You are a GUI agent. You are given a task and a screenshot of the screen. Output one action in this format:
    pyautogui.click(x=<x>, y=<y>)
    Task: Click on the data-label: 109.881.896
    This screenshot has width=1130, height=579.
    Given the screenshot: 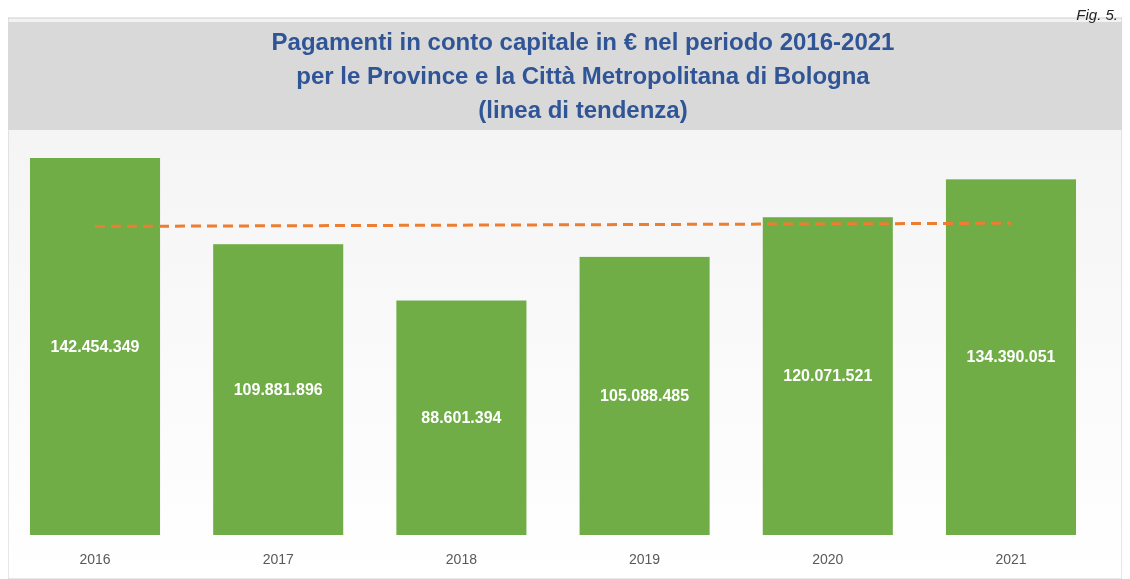 What is the action you would take?
    pyautogui.click(x=278, y=389)
    